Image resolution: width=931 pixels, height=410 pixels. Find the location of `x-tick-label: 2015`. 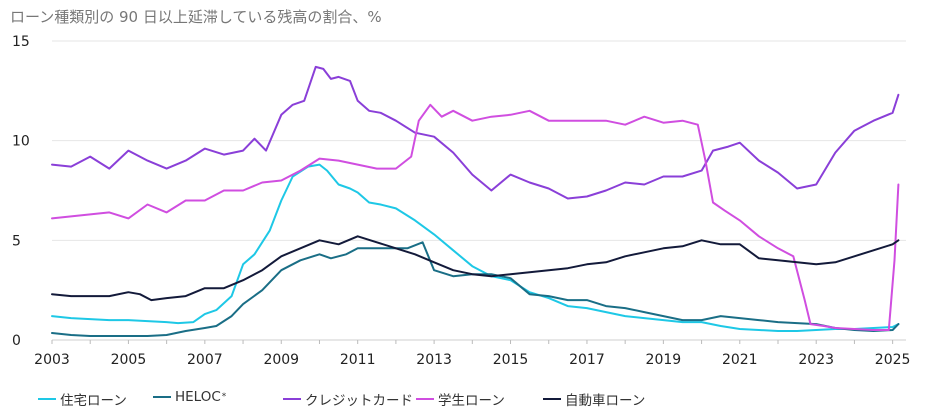

x-tick-label: 2015 is located at coordinates (511, 360).